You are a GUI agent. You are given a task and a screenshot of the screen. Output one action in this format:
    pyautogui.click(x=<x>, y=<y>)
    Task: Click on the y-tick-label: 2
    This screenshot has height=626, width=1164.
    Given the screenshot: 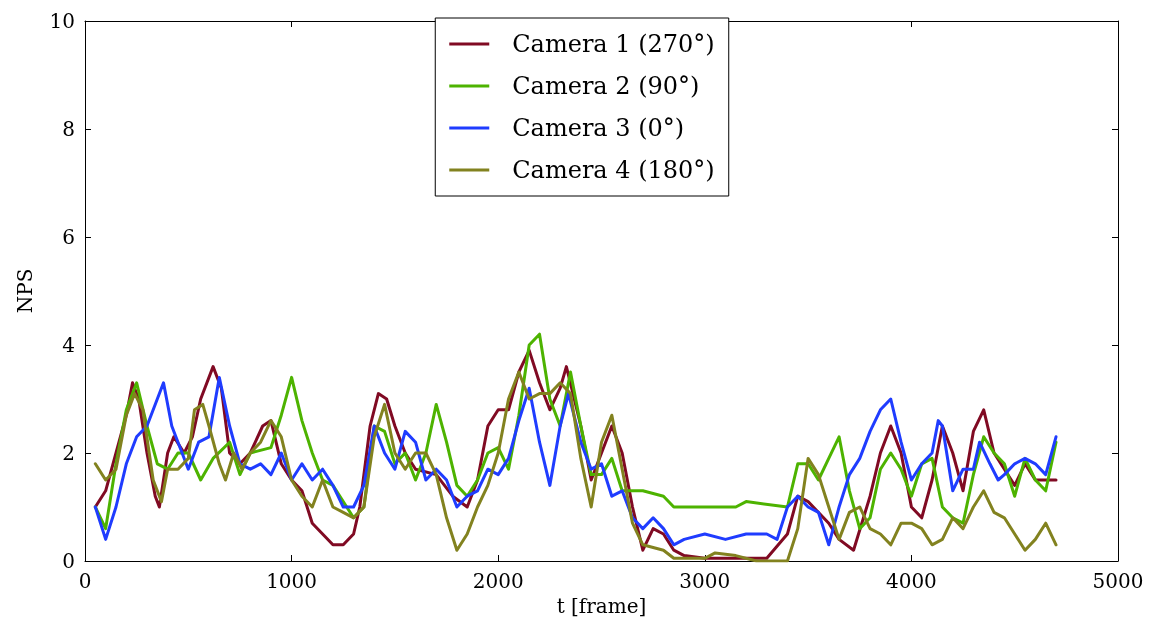 What is the action you would take?
    pyautogui.click(x=68, y=453)
    